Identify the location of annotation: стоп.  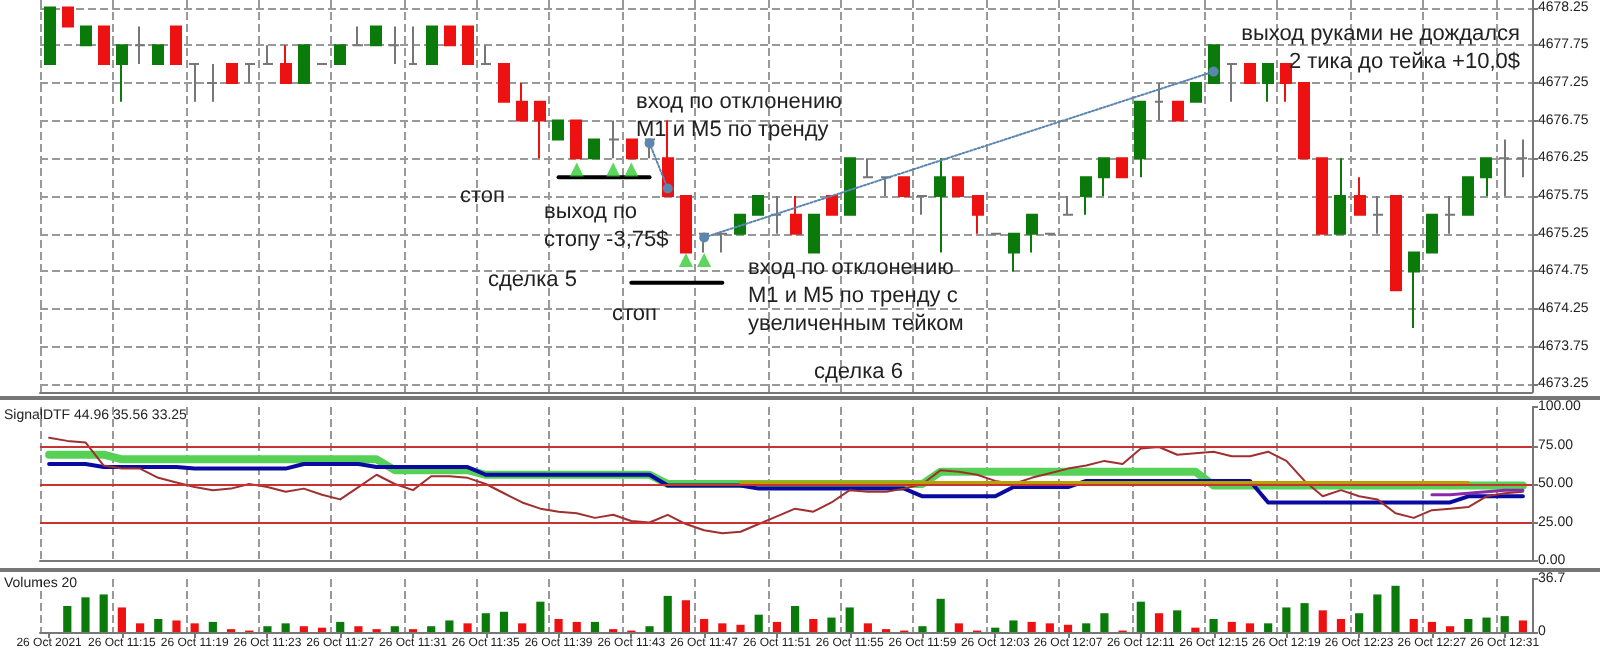
(483, 196).